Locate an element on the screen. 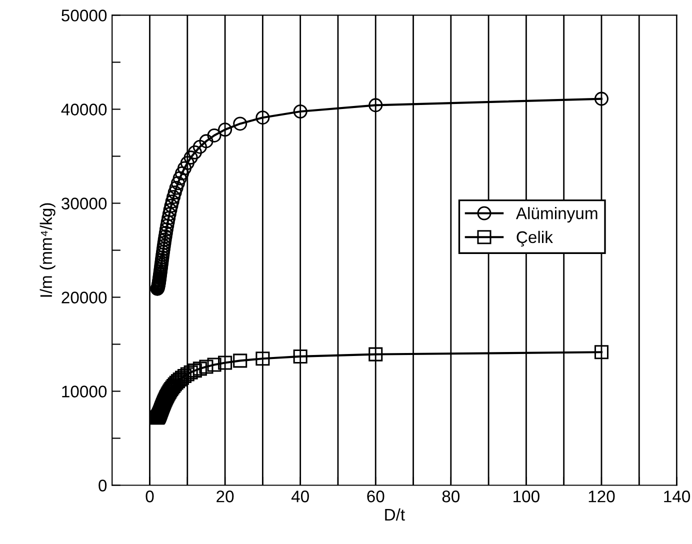 The image size is (692, 544). x-tick-label: 80 is located at coordinates (451, 496).